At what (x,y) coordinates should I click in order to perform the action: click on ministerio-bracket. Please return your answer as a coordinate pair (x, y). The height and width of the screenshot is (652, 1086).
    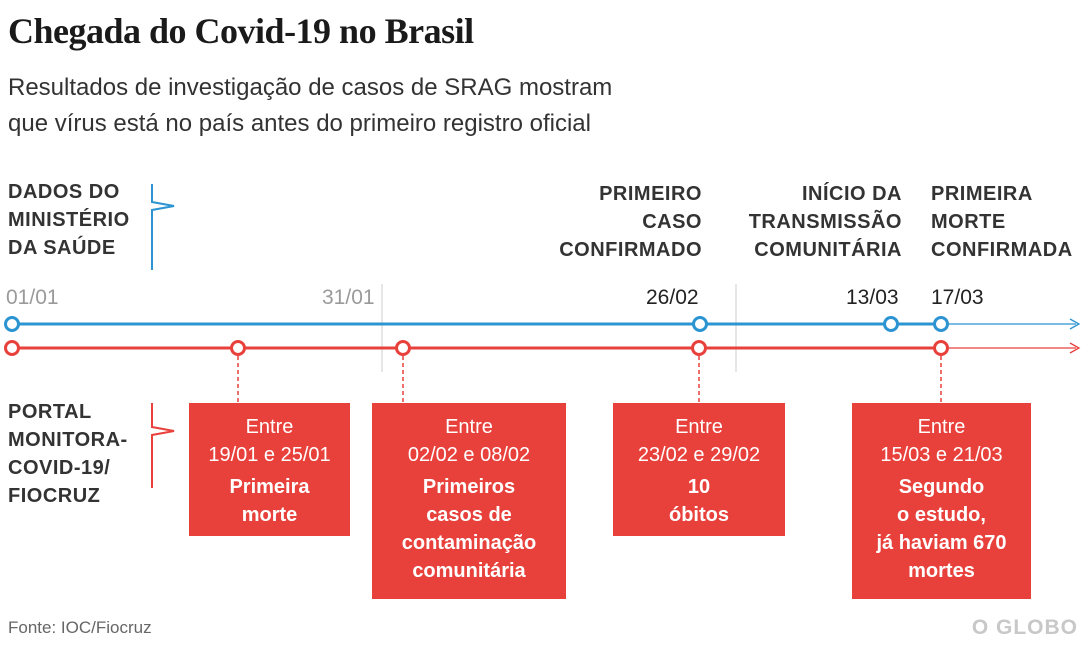
    Looking at the image, I should click on (163, 227).